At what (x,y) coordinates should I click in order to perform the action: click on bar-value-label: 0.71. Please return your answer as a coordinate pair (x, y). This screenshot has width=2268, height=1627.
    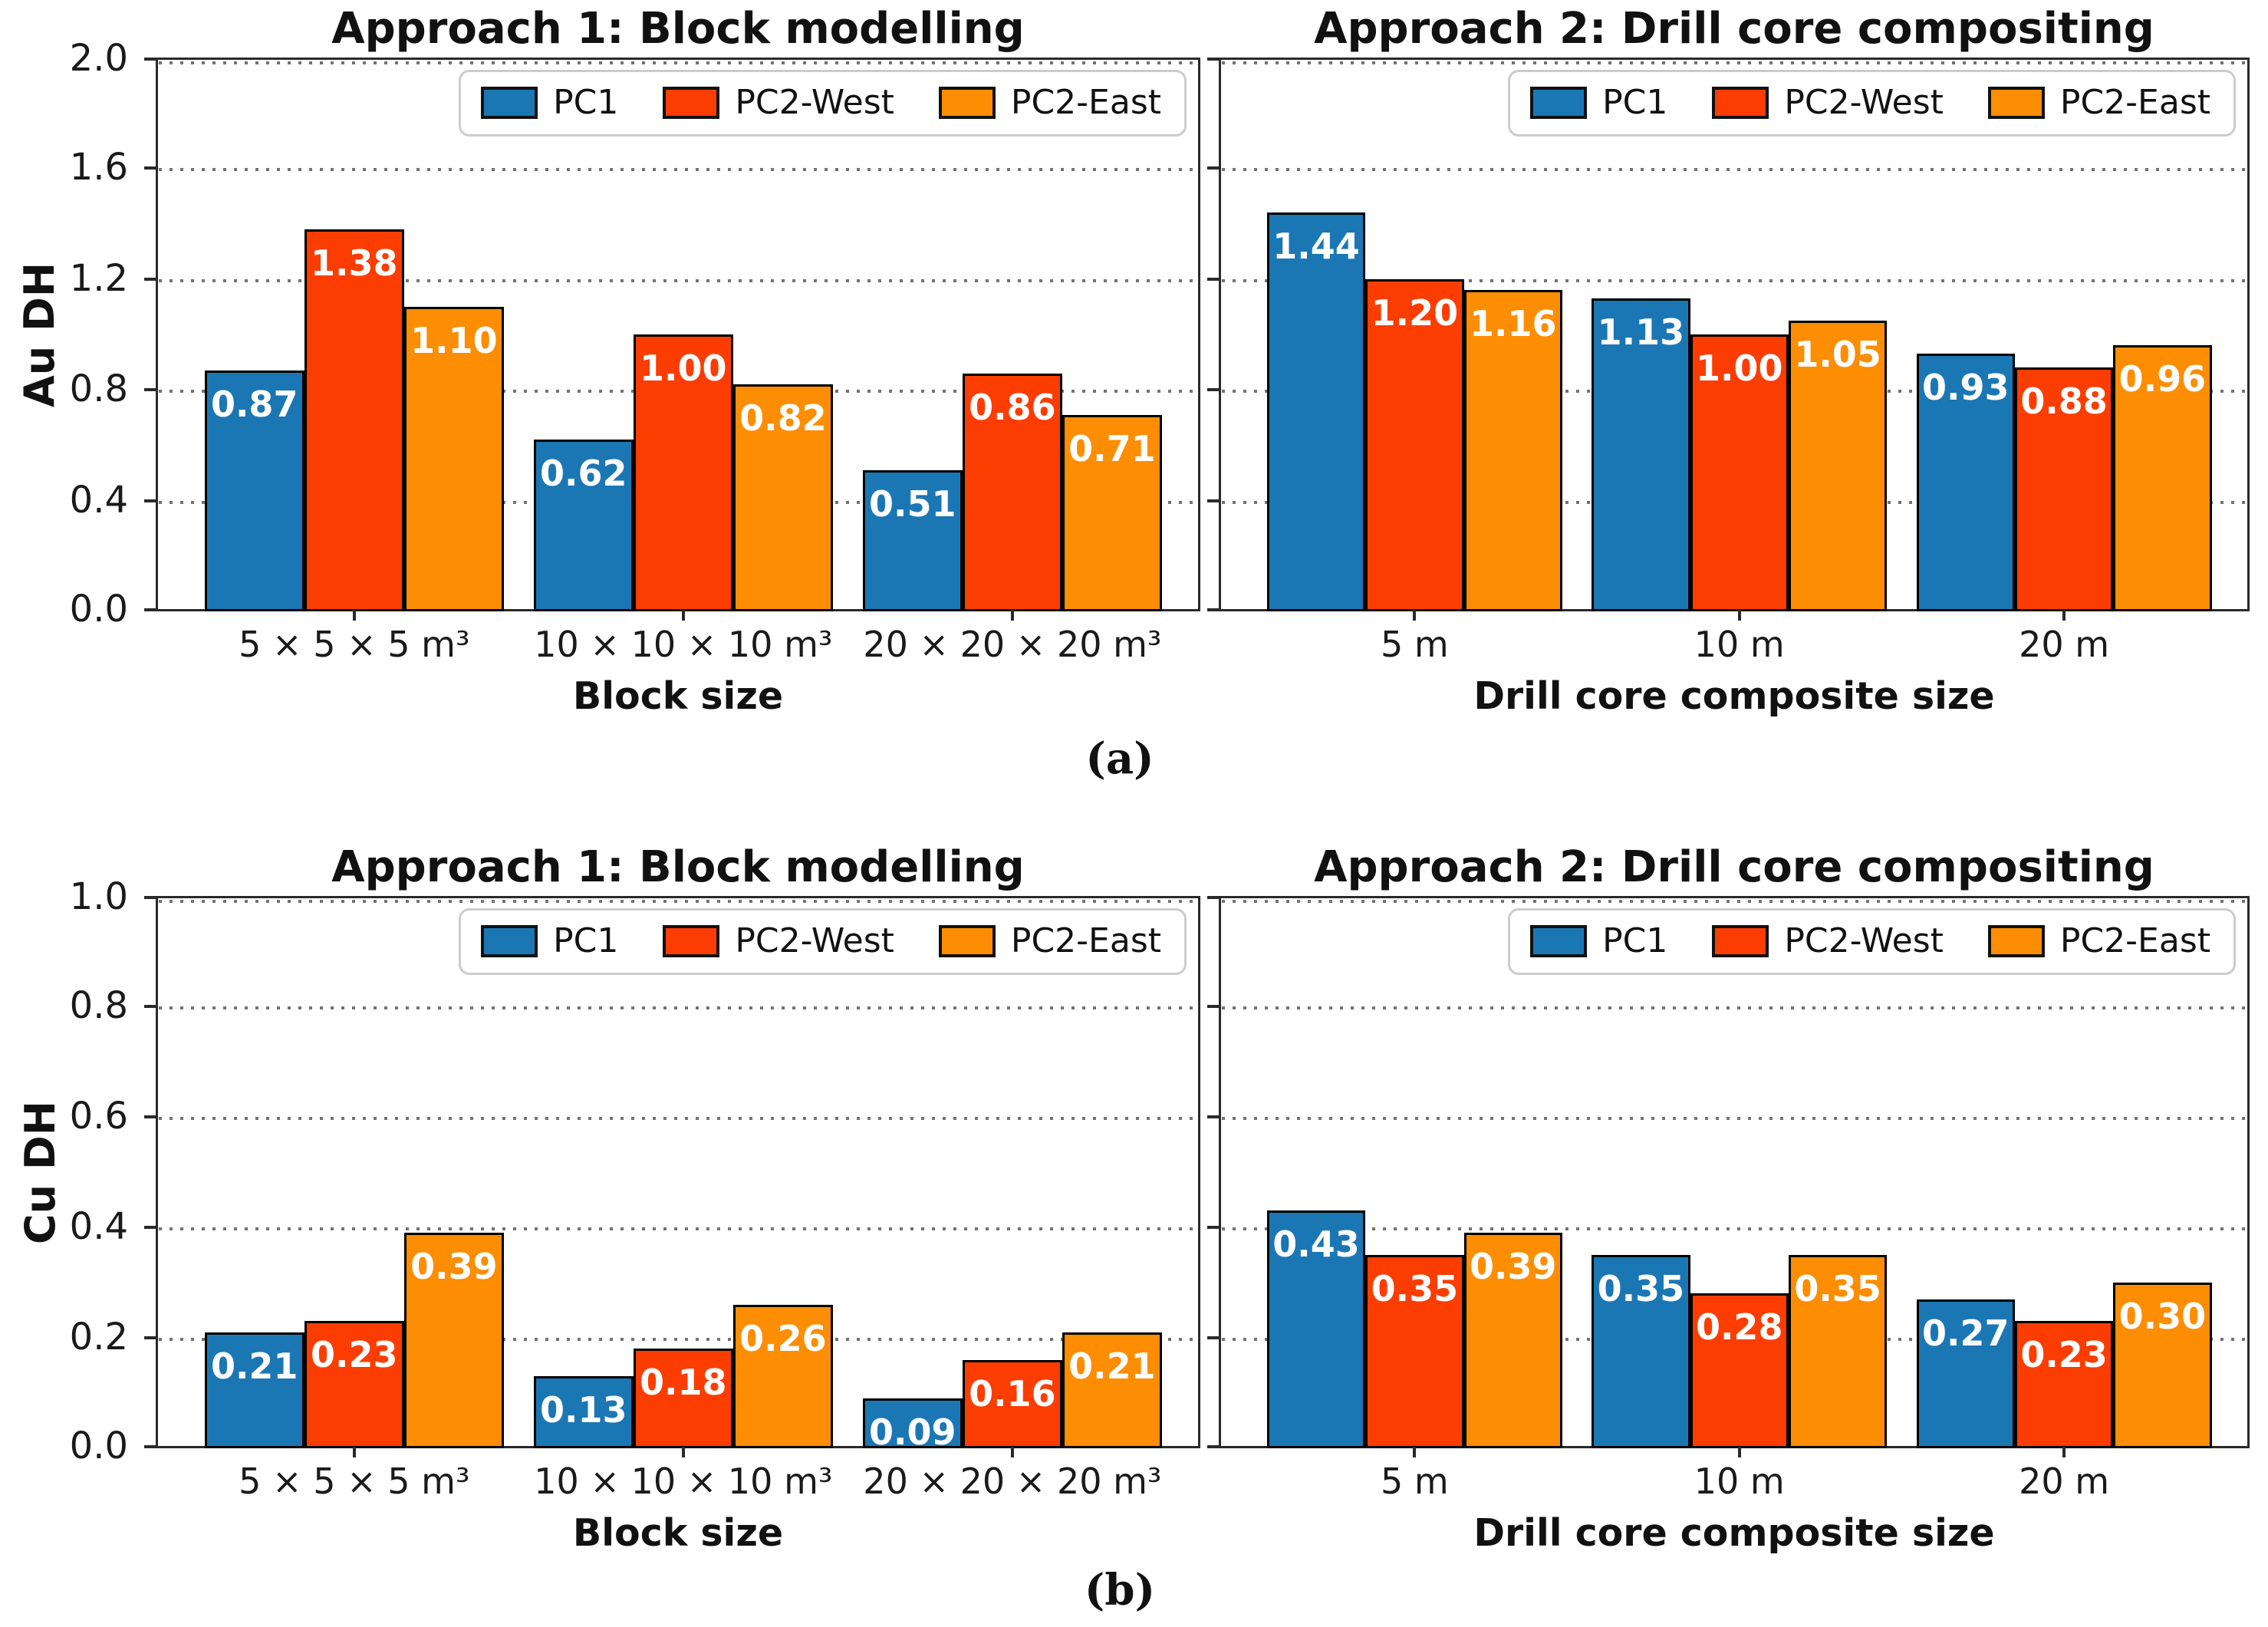
    Looking at the image, I should click on (1112, 448).